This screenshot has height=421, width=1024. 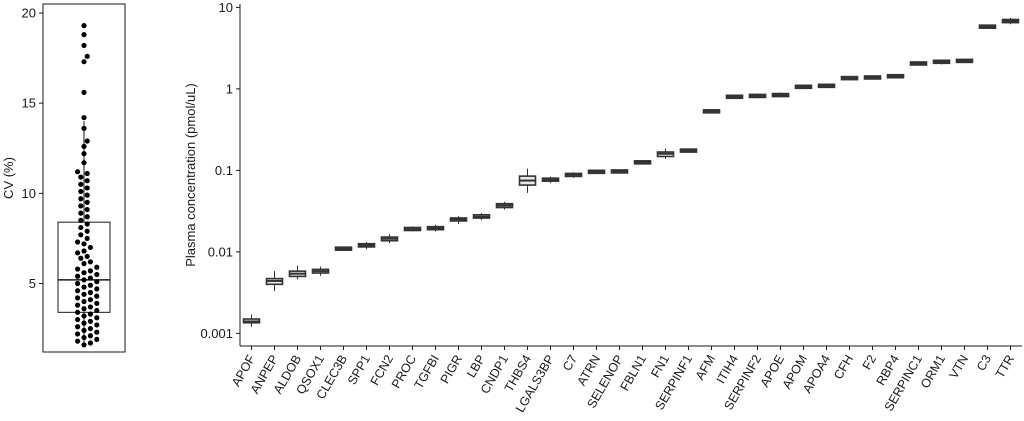 What do you see at coordinates (918, 63) in the screenshot?
I see `conc-box-serpinc1` at bounding box center [918, 63].